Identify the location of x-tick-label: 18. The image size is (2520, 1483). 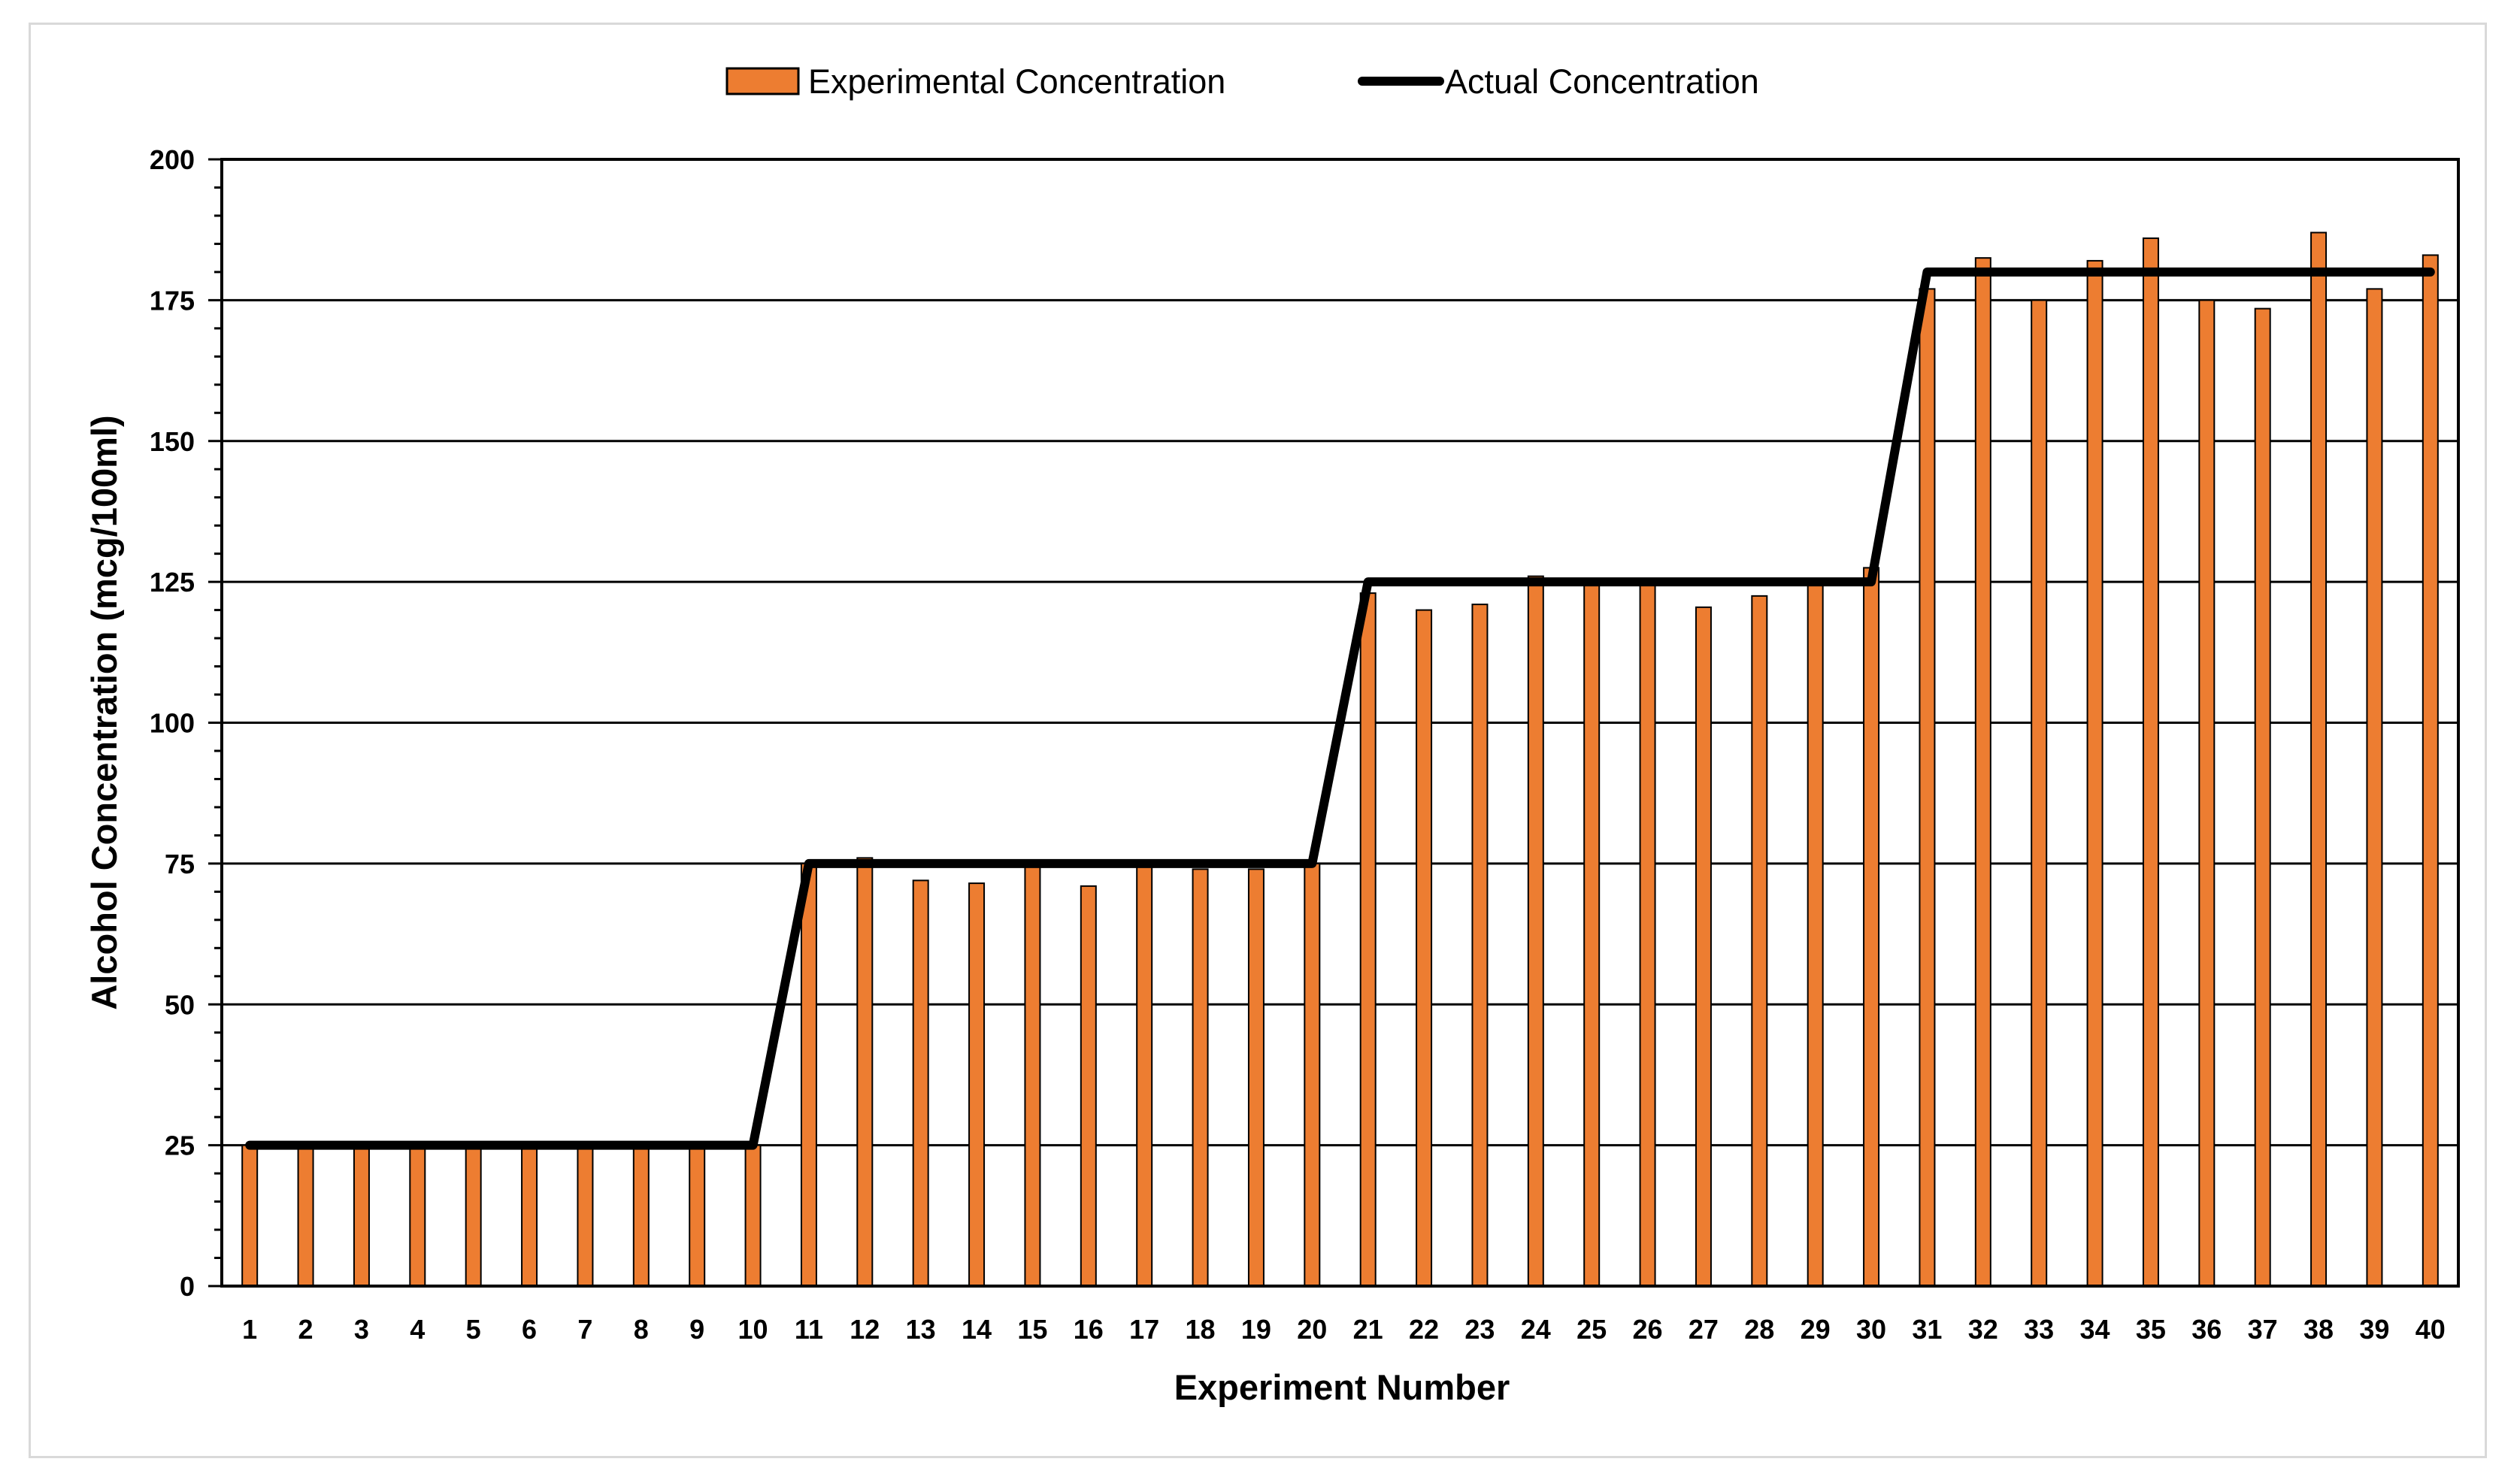
(1201, 1329).